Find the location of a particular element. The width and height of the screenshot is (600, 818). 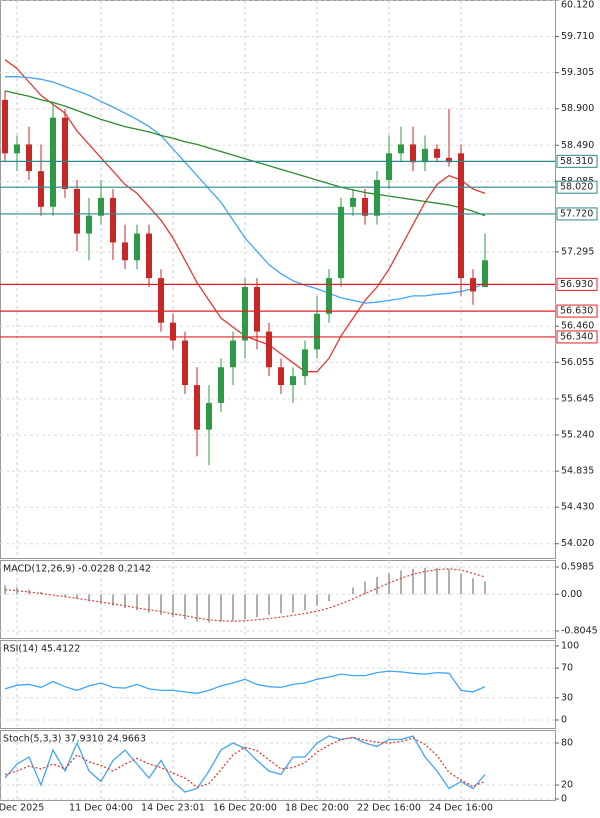

y-tick-label: 59.305 is located at coordinates (577, 72).